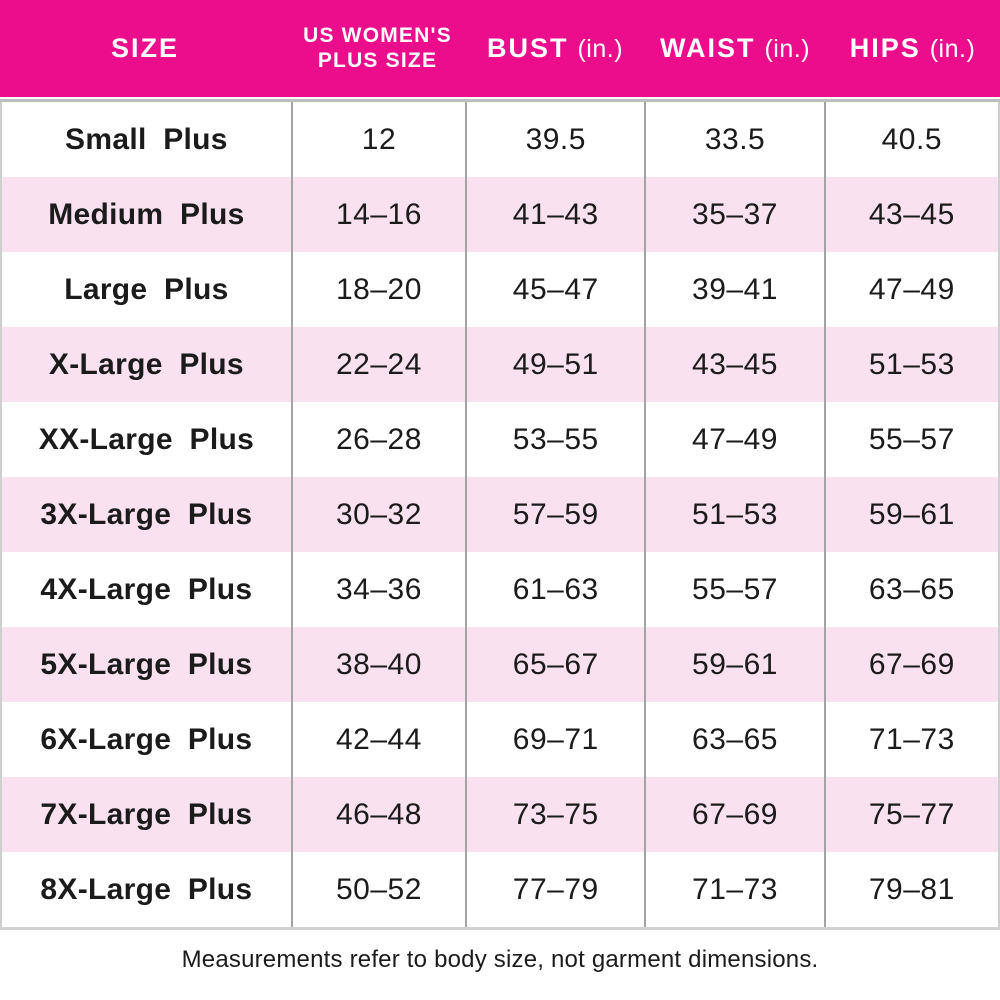  Describe the element at coordinates (146, 514) in the screenshot. I see `size-label-cell: 3X-Large Plus` at that location.